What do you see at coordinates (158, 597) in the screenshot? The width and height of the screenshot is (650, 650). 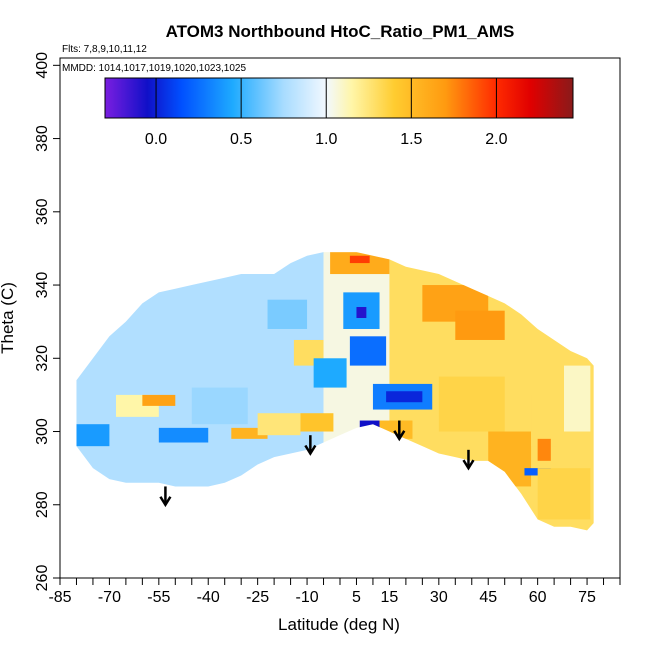 I see `x-tick-label: -55` at bounding box center [158, 597].